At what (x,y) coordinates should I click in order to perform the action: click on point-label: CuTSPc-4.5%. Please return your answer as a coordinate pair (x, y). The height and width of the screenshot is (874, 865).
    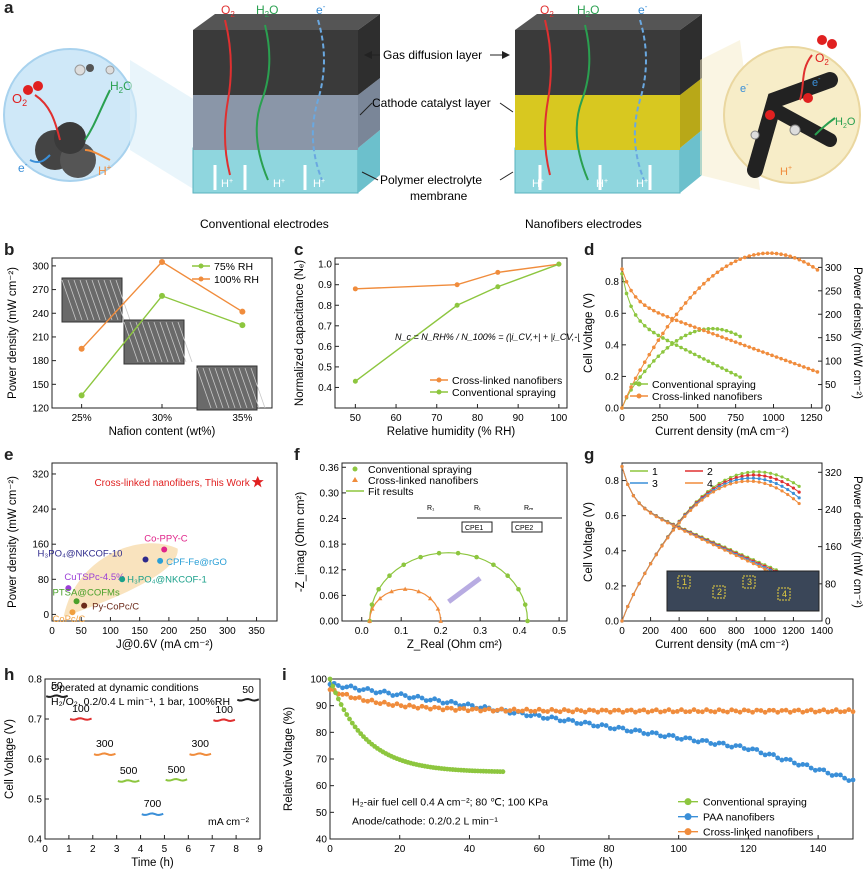
    Looking at the image, I should click on (94, 577).